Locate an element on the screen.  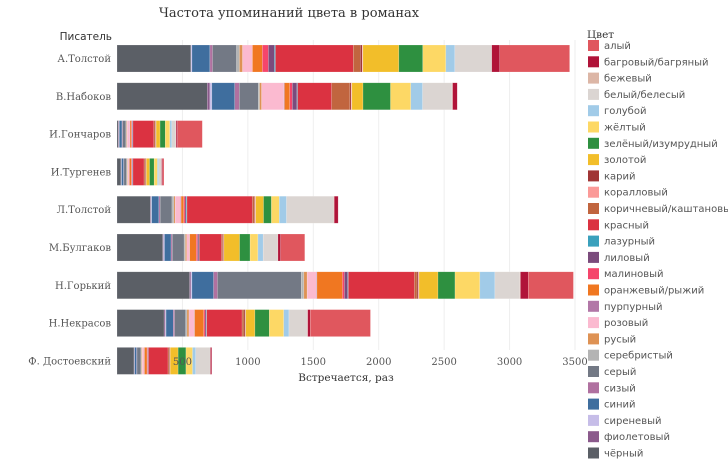
legend-item: багровый/багряный is located at coordinates (648, 62).